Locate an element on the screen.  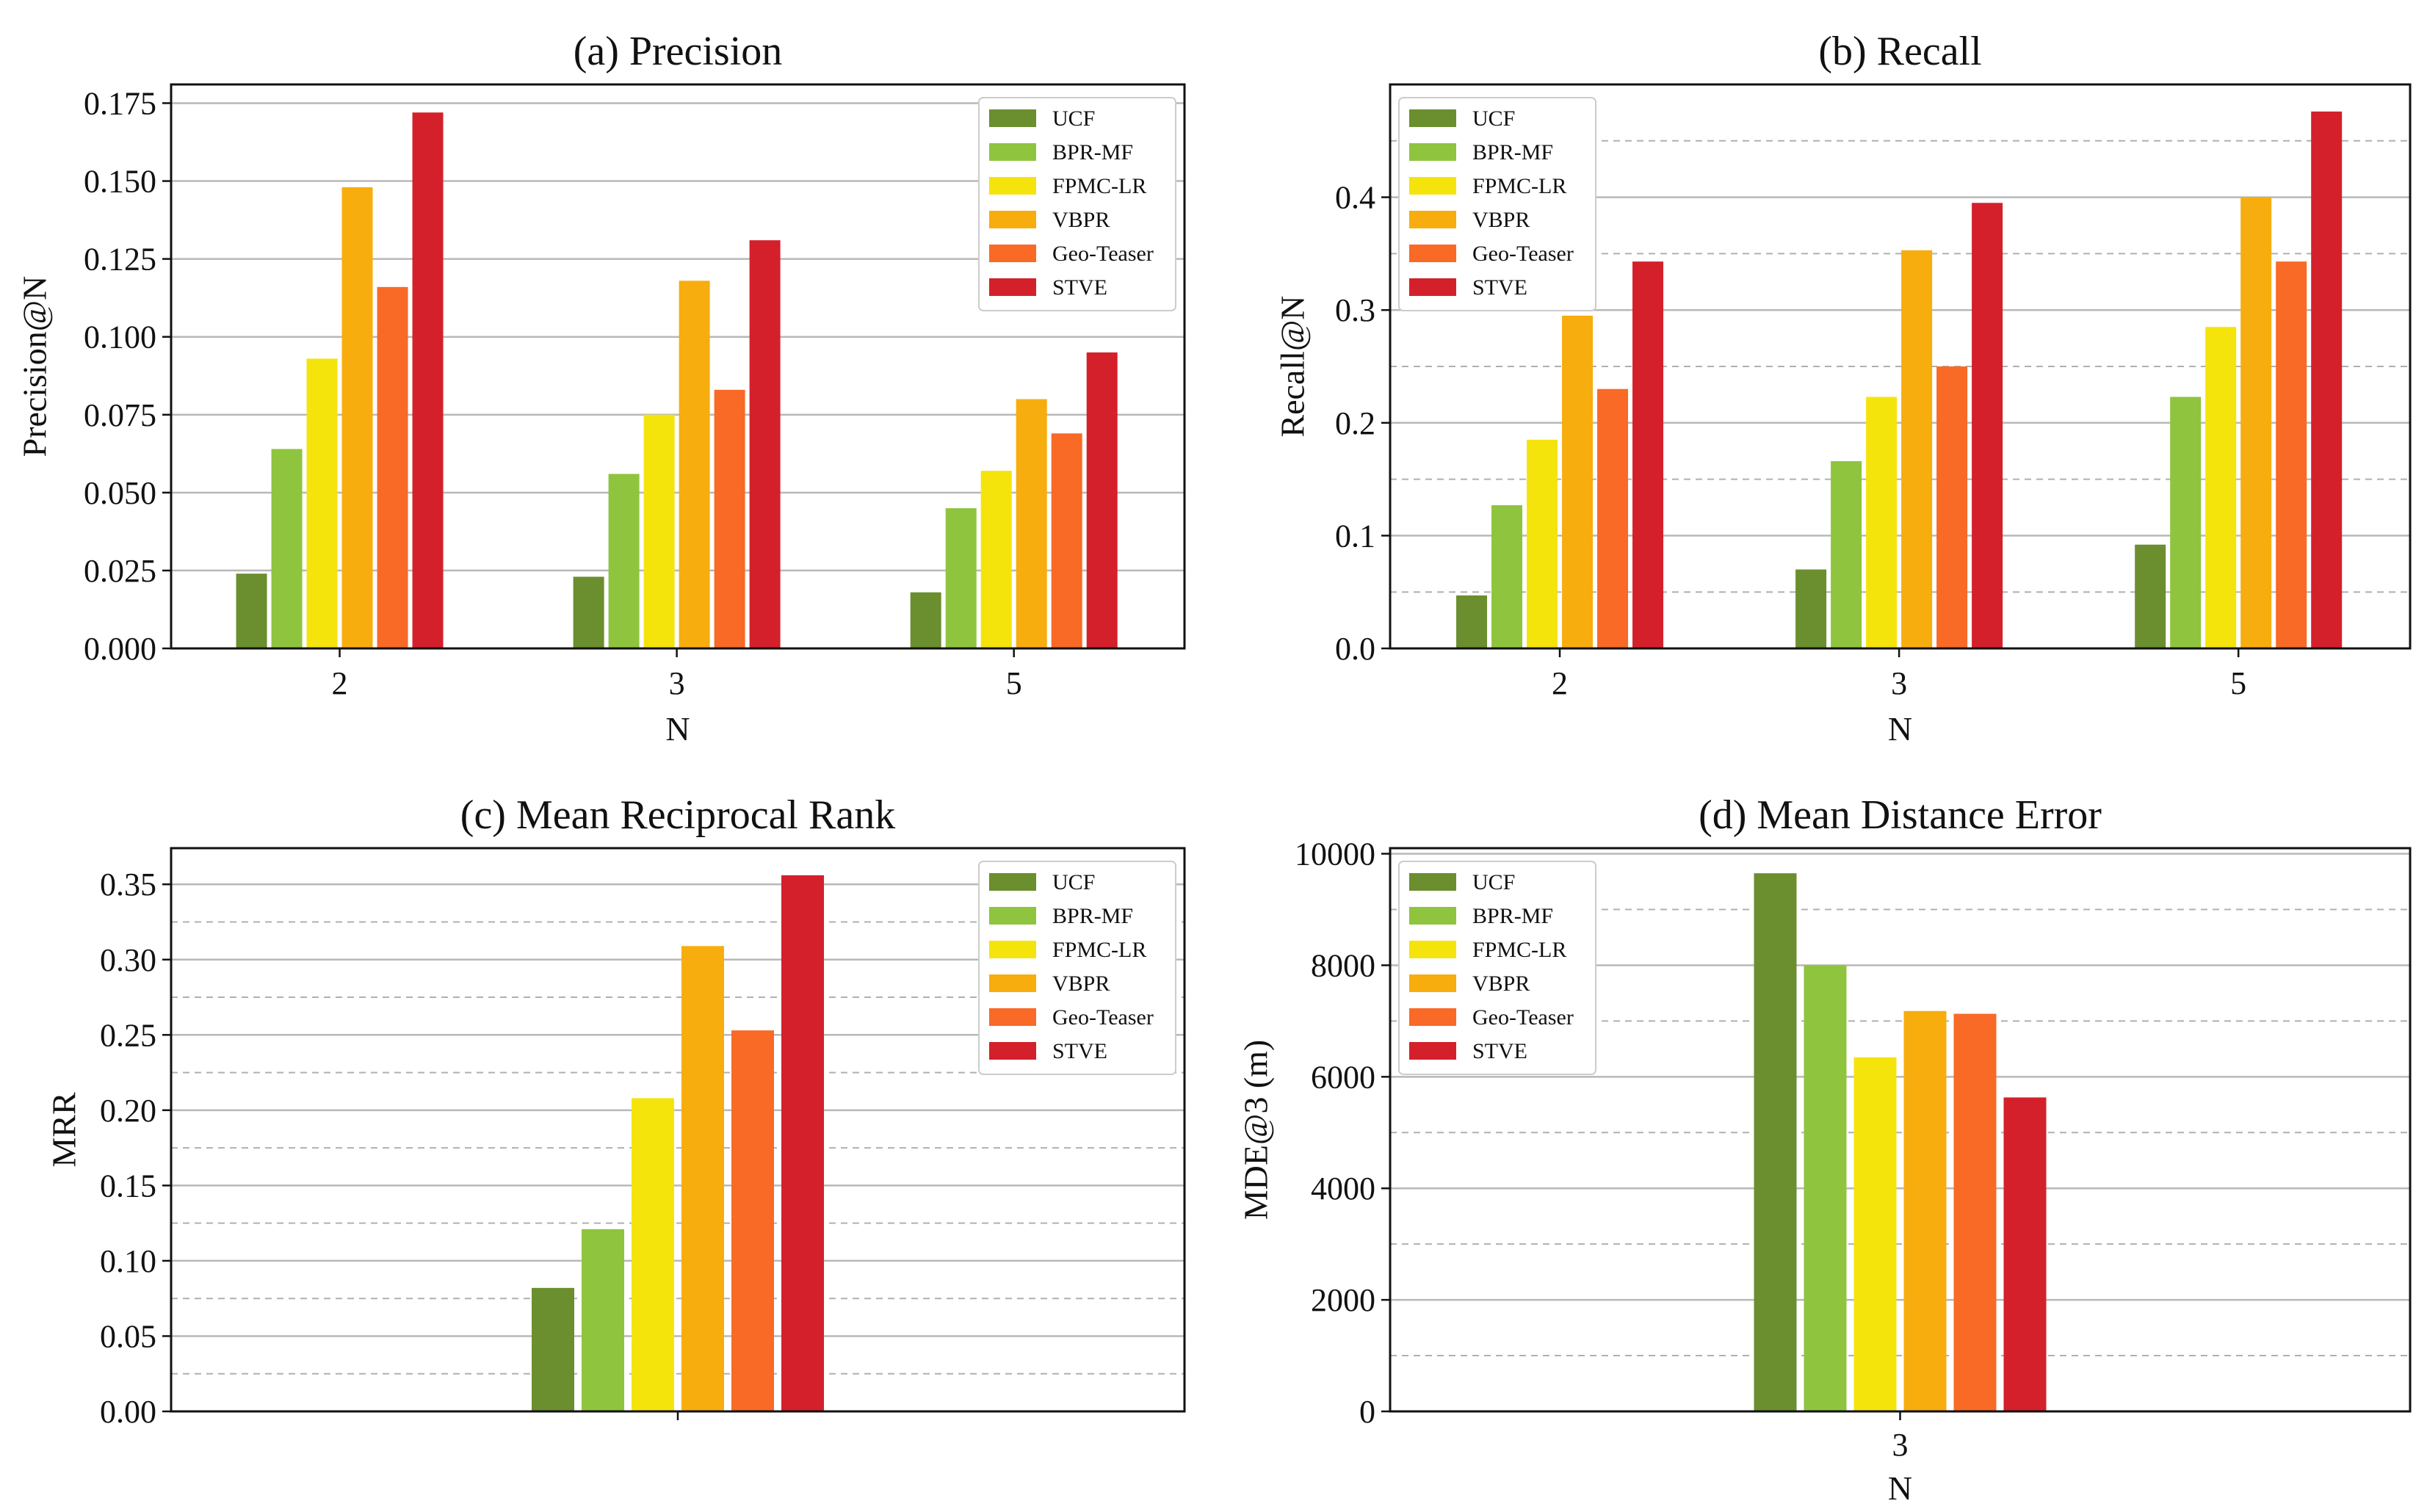
y-tick-label: 2000 is located at coordinates (1343, 1300).